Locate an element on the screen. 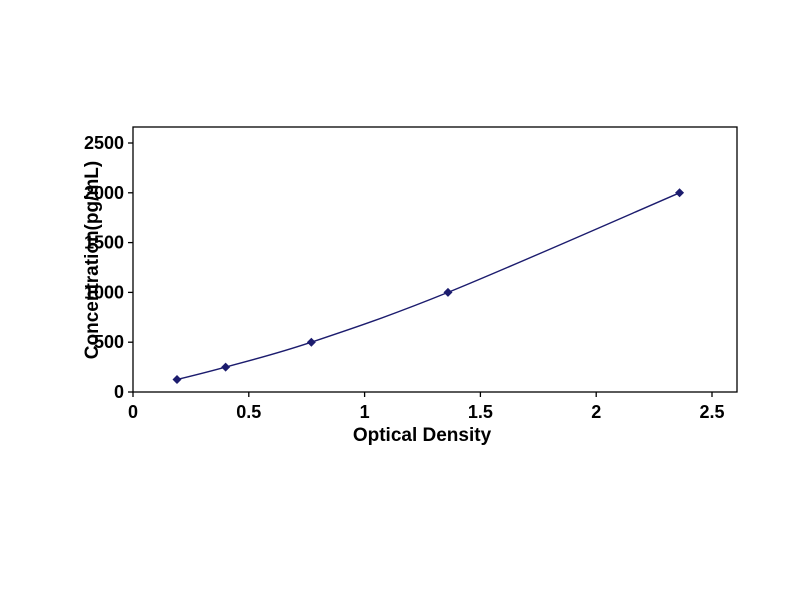  x-tick-label: 0.5 is located at coordinates (248, 412).